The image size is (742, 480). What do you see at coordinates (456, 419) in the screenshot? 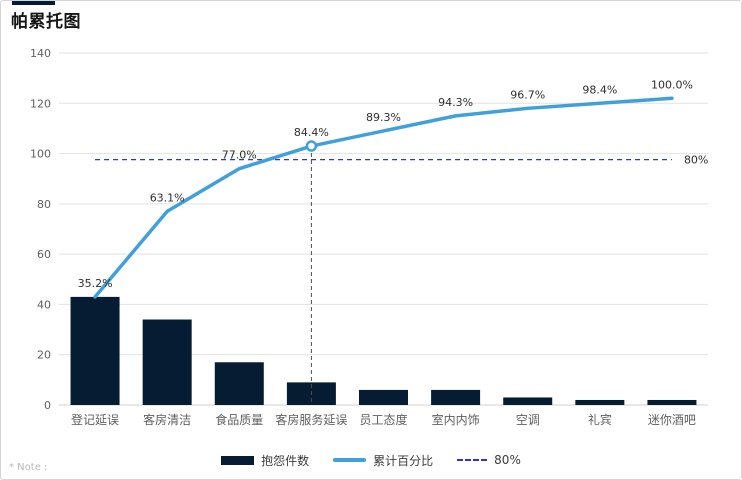
I see `x-axis-category-label: 室内内饰` at bounding box center [456, 419].